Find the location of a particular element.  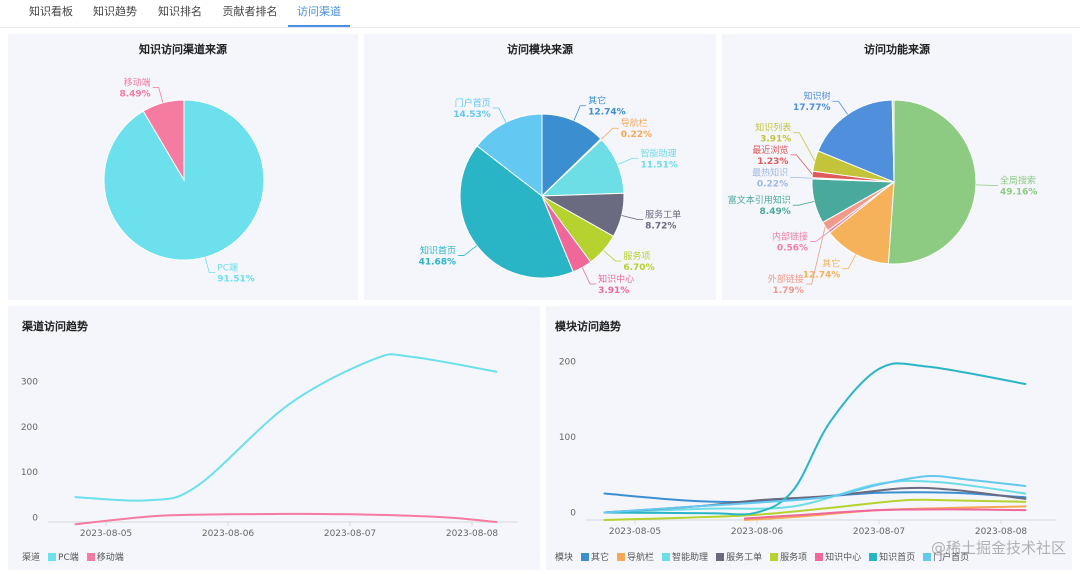

pie-slice-percent: 3.91% is located at coordinates (613, 291).